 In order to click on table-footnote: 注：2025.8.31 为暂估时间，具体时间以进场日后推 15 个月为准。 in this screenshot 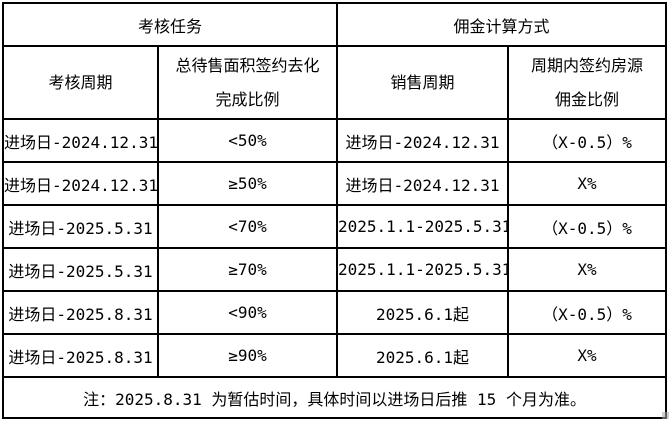, I will do `click(334, 397)`.